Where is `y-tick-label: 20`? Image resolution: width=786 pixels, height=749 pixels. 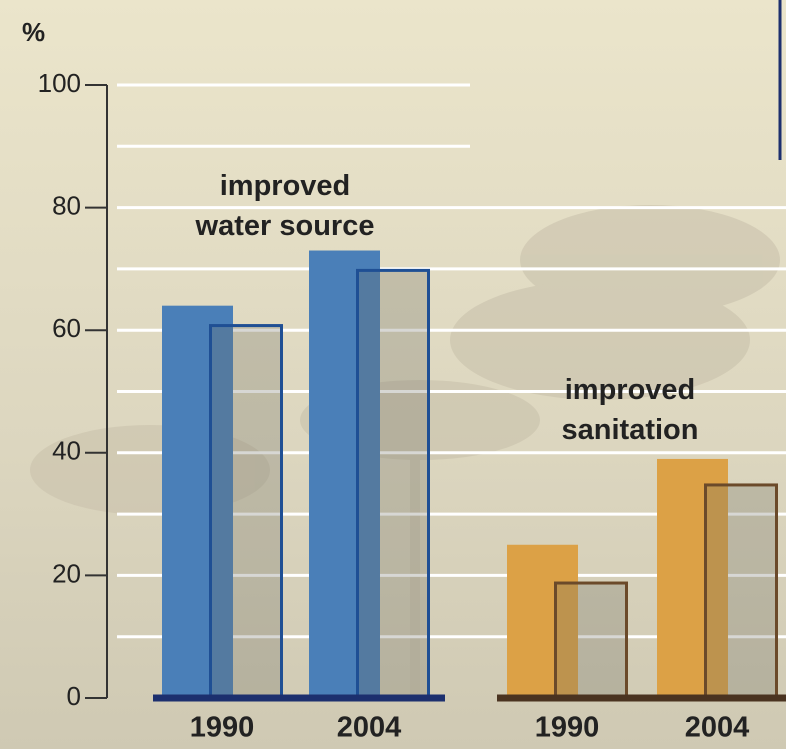 y-tick-label: 20 is located at coordinates (66, 573).